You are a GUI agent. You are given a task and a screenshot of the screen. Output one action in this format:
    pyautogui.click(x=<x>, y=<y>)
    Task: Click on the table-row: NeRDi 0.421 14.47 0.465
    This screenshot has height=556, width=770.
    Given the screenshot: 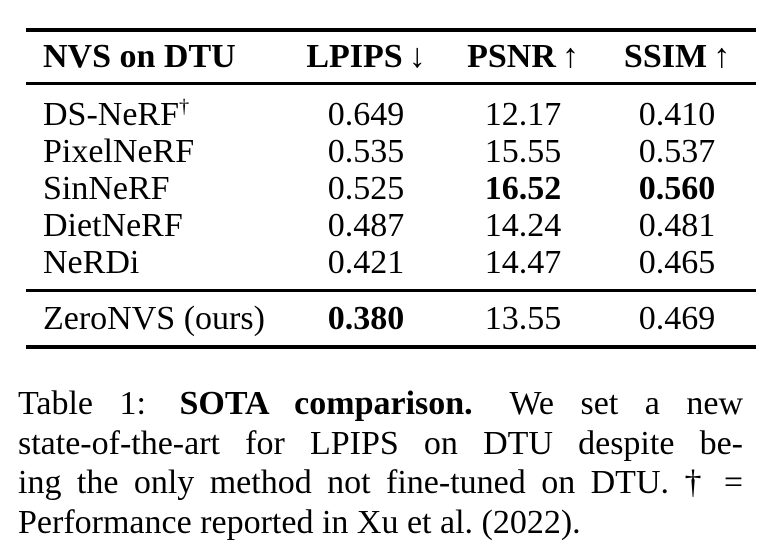 What is the action you would take?
    pyautogui.click(x=385, y=262)
    